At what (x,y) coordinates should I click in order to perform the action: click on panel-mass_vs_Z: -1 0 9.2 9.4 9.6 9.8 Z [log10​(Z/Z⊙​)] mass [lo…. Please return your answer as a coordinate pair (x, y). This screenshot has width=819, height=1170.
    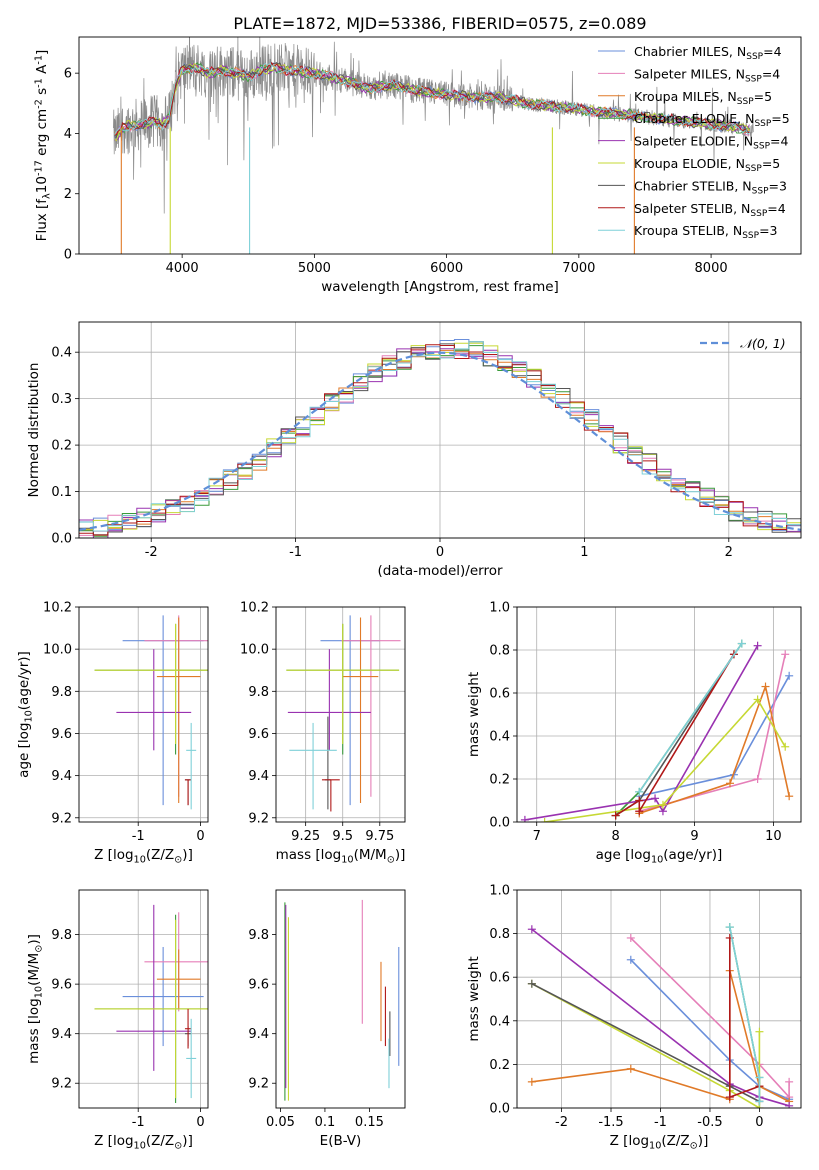
    Looking at the image, I should click on (117, 1020).